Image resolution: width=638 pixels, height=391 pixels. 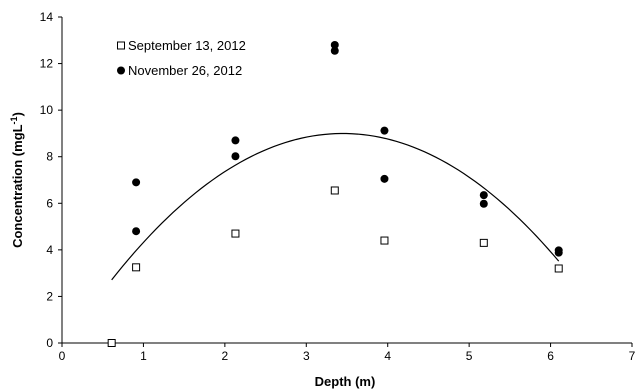 I want to click on y-tick-label: 10, so click(x=47, y=110).